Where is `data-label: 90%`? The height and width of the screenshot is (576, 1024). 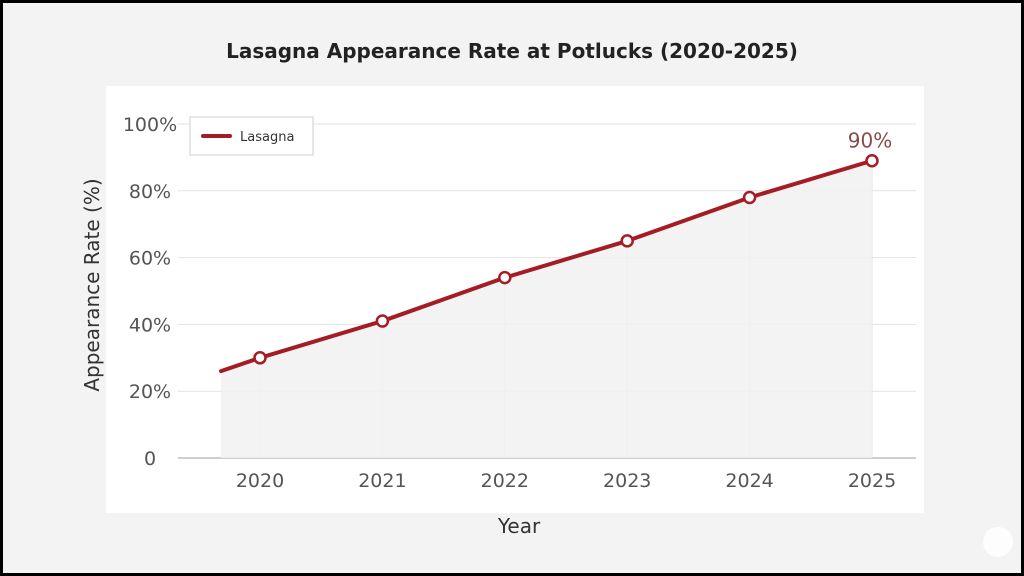
data-label: 90% is located at coordinates (870, 141).